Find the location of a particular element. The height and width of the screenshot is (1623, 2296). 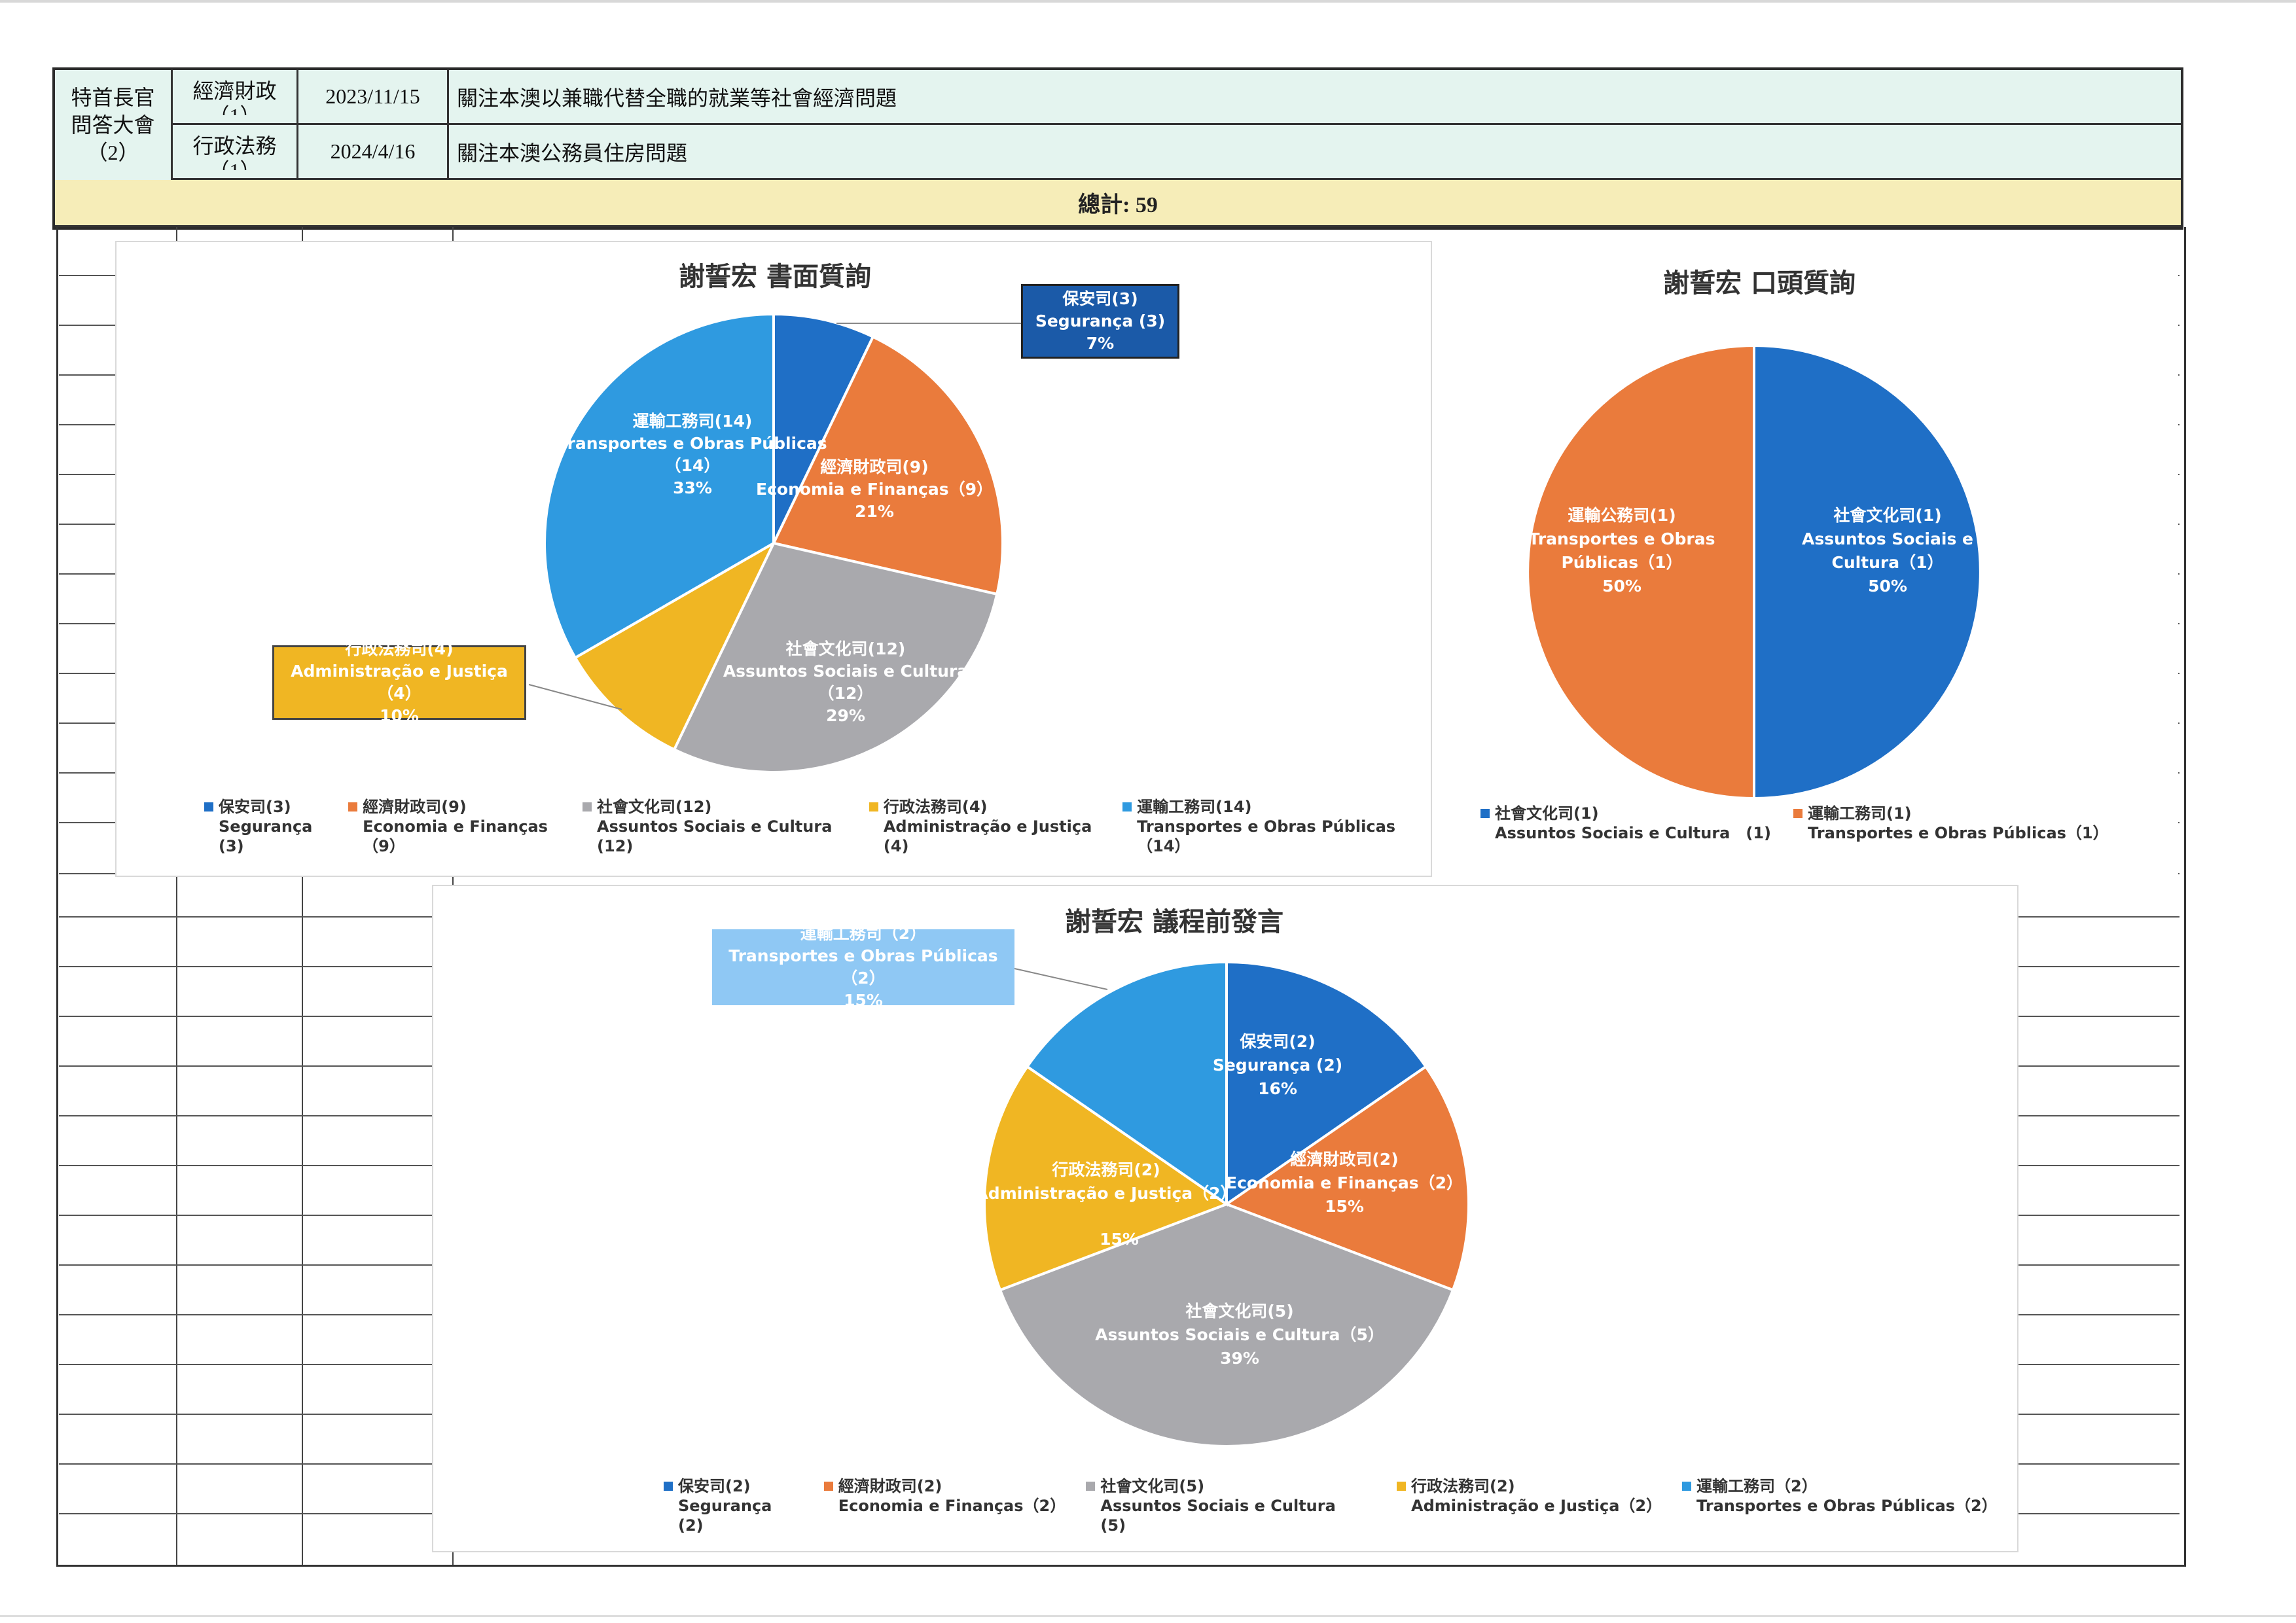

total-row: 總計: 59 is located at coordinates (1118, 203).